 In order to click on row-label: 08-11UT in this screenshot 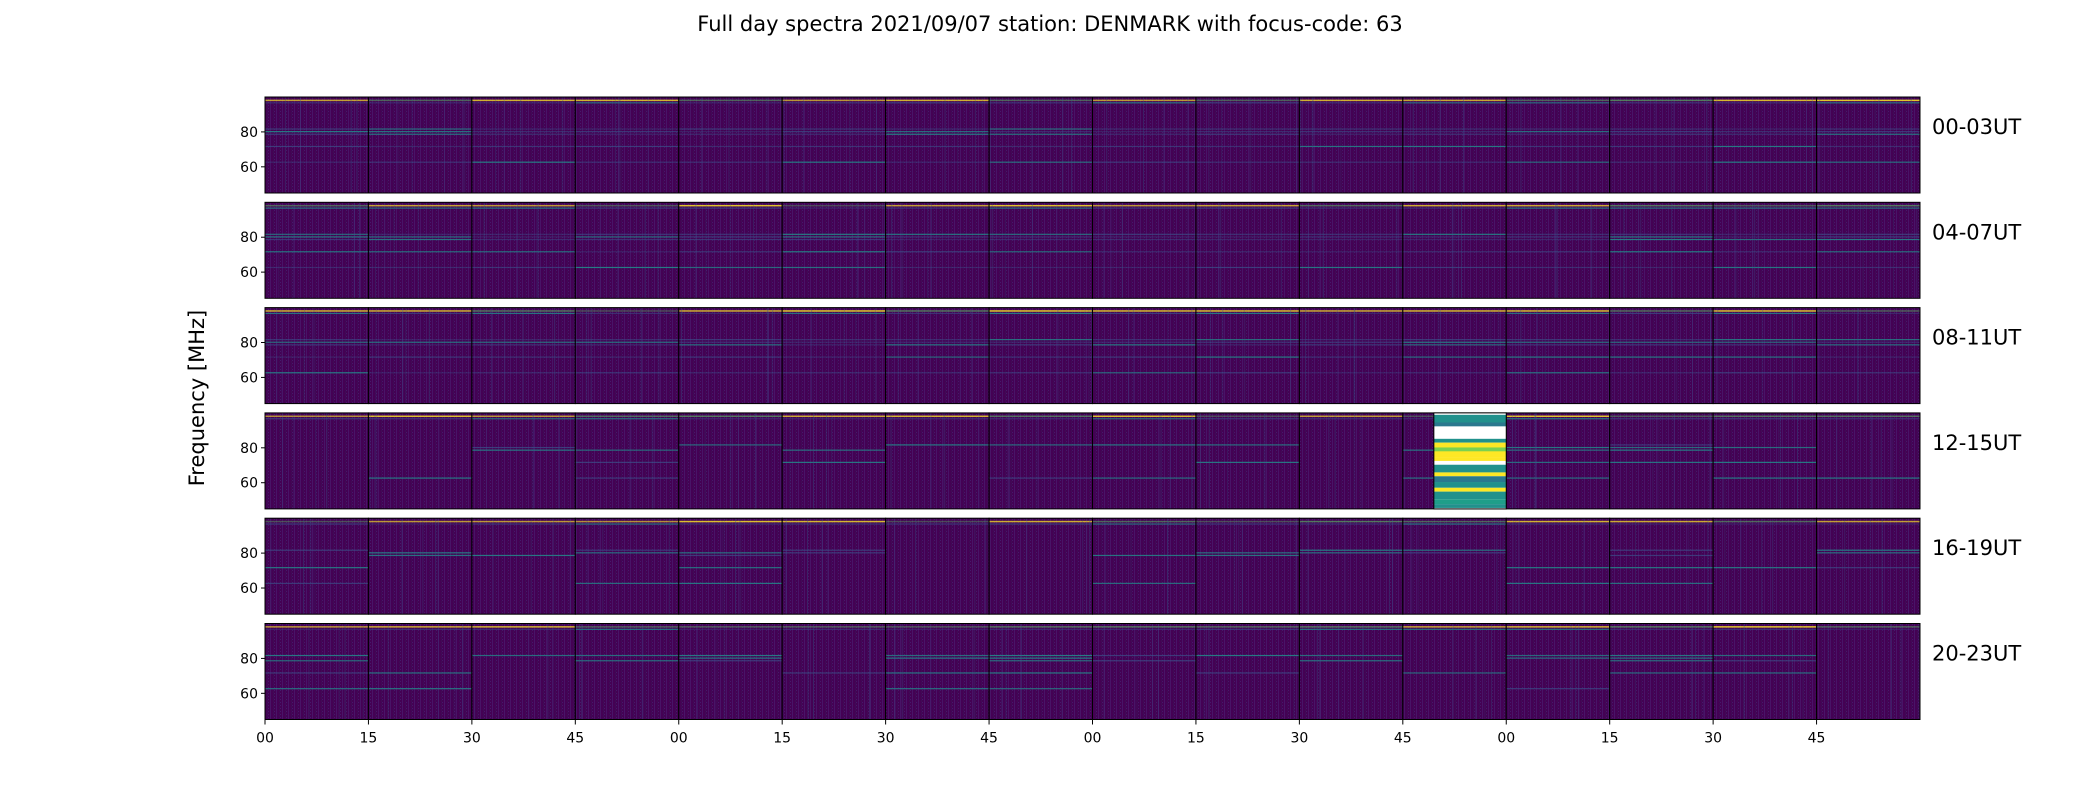, I will do `click(1976, 338)`.